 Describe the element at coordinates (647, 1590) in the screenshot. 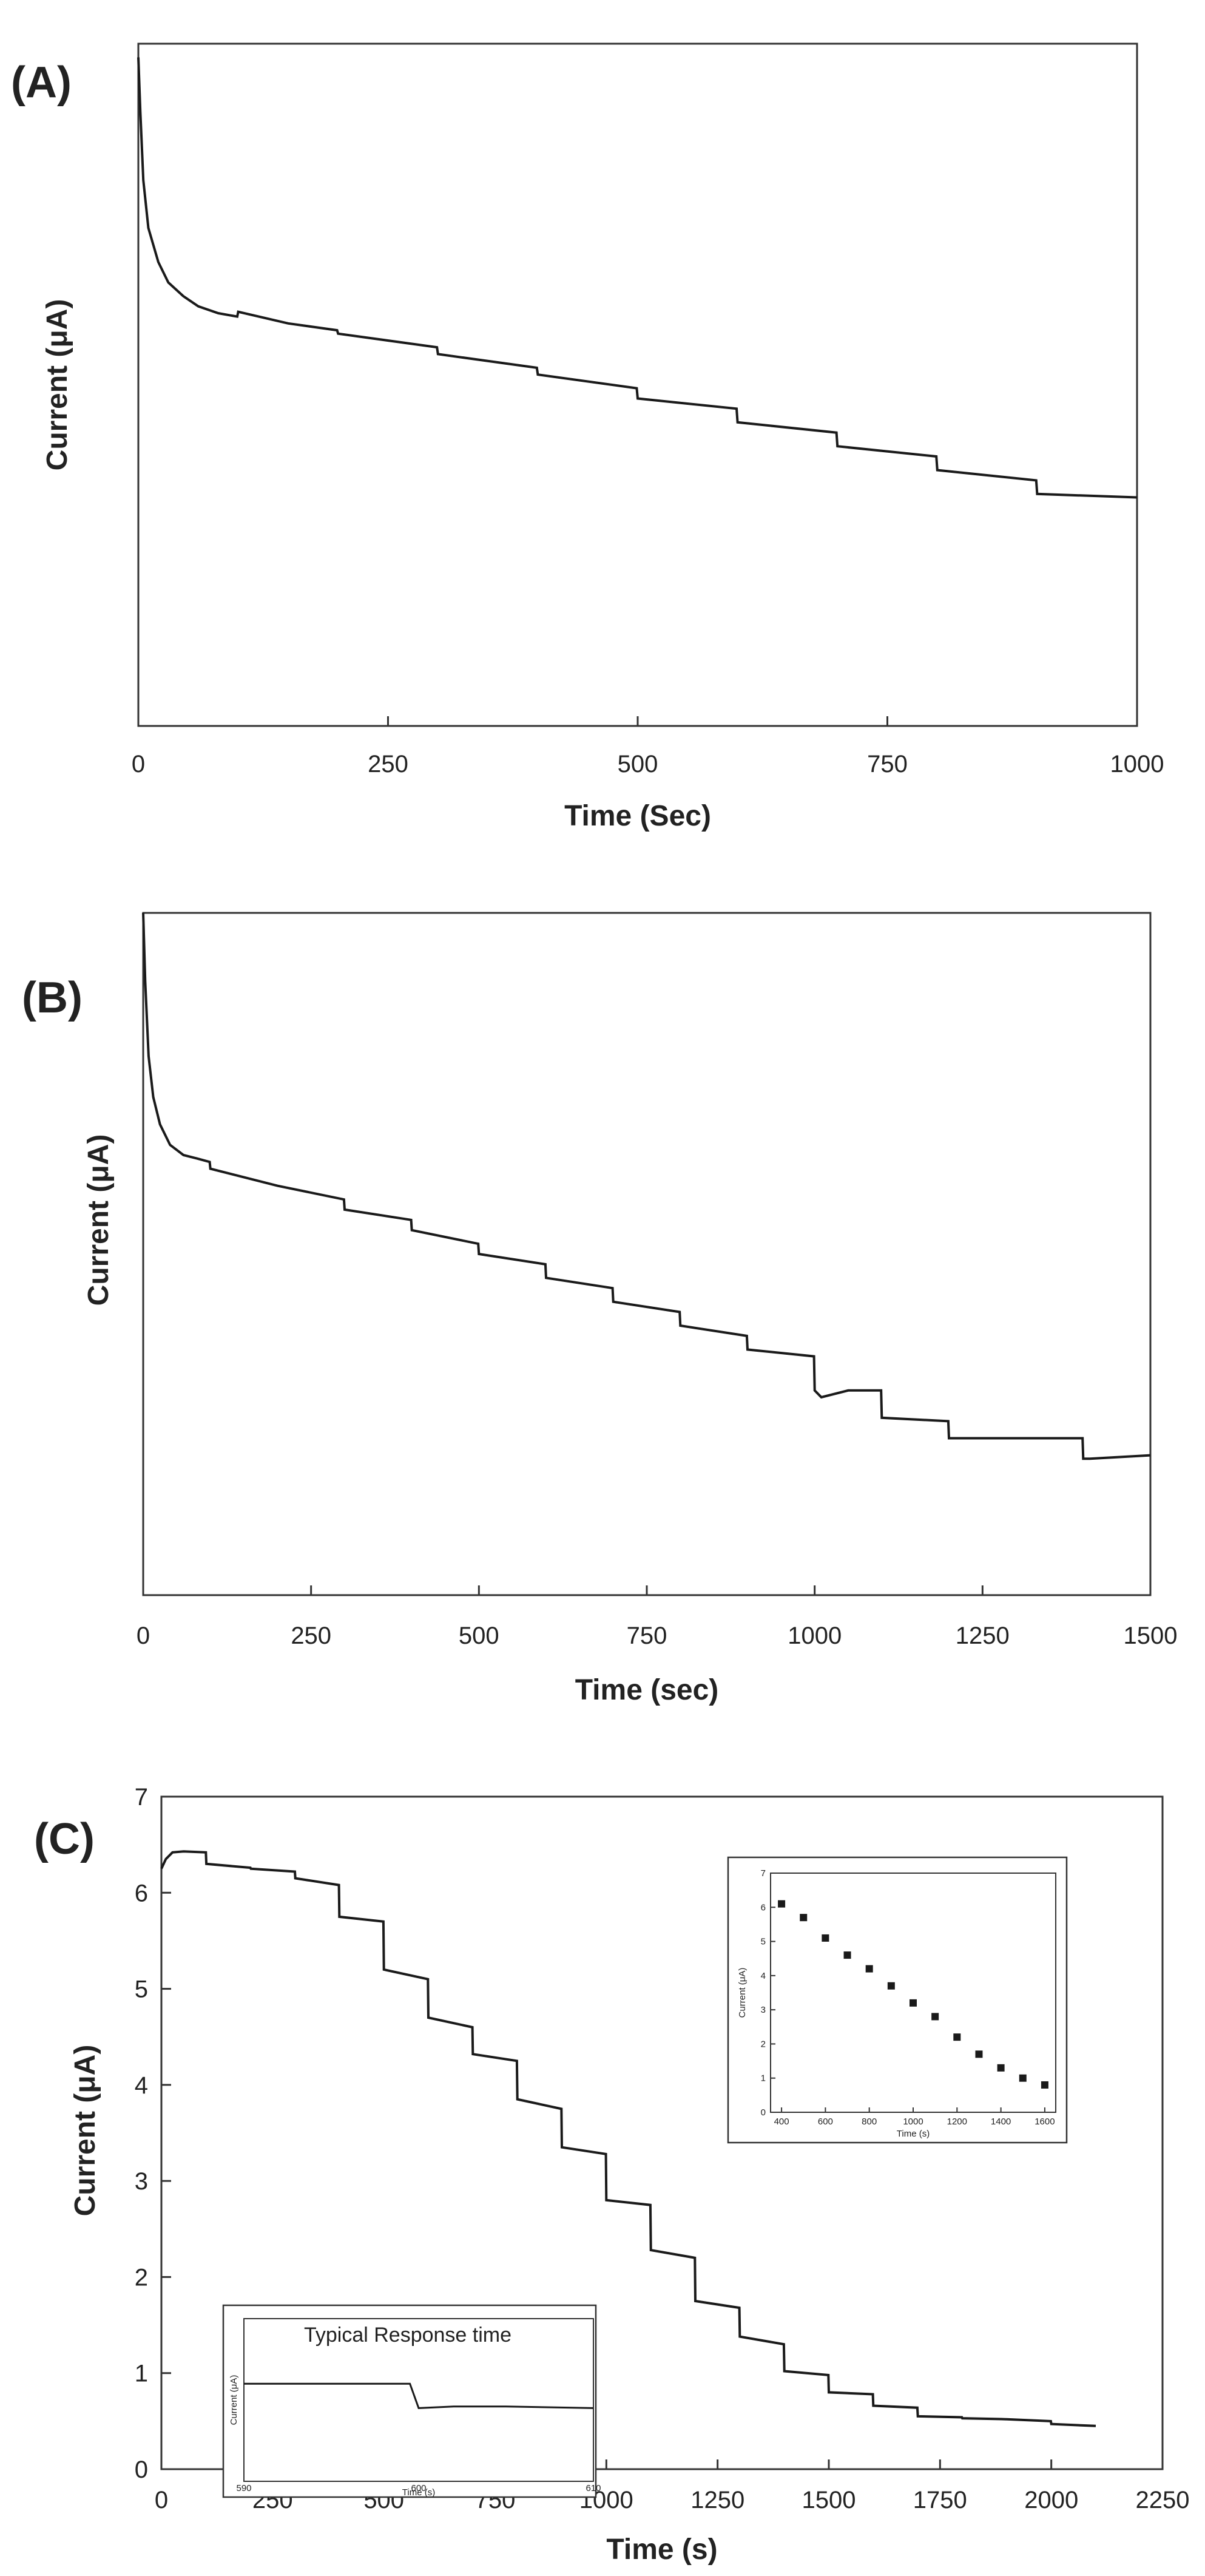

I see `panel-b-x-ticks` at that location.